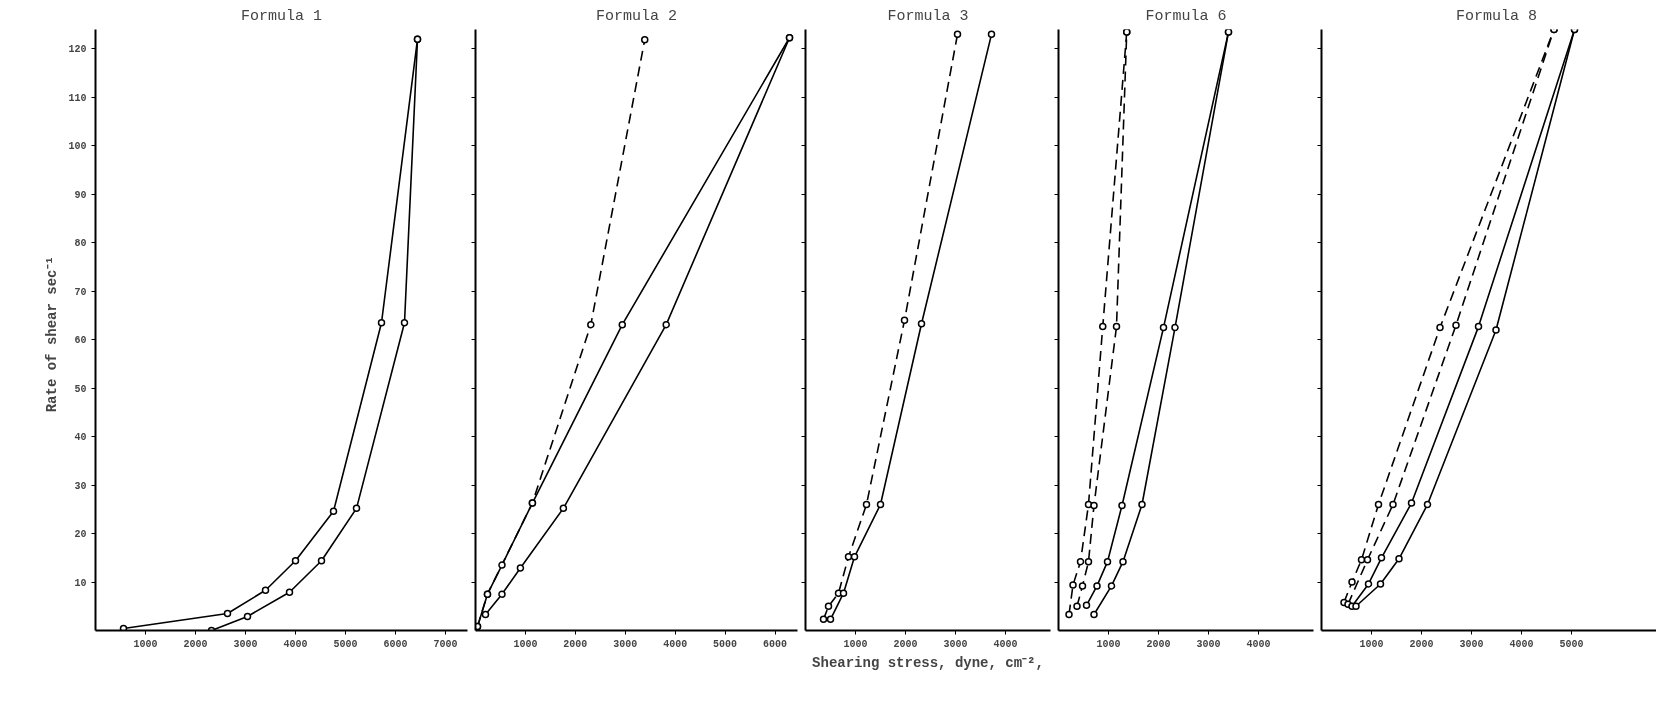 This screenshot has width=1656, height=712. Describe the element at coordinates (80, 341) in the screenshot. I see `y-tick-label: 60` at that location.